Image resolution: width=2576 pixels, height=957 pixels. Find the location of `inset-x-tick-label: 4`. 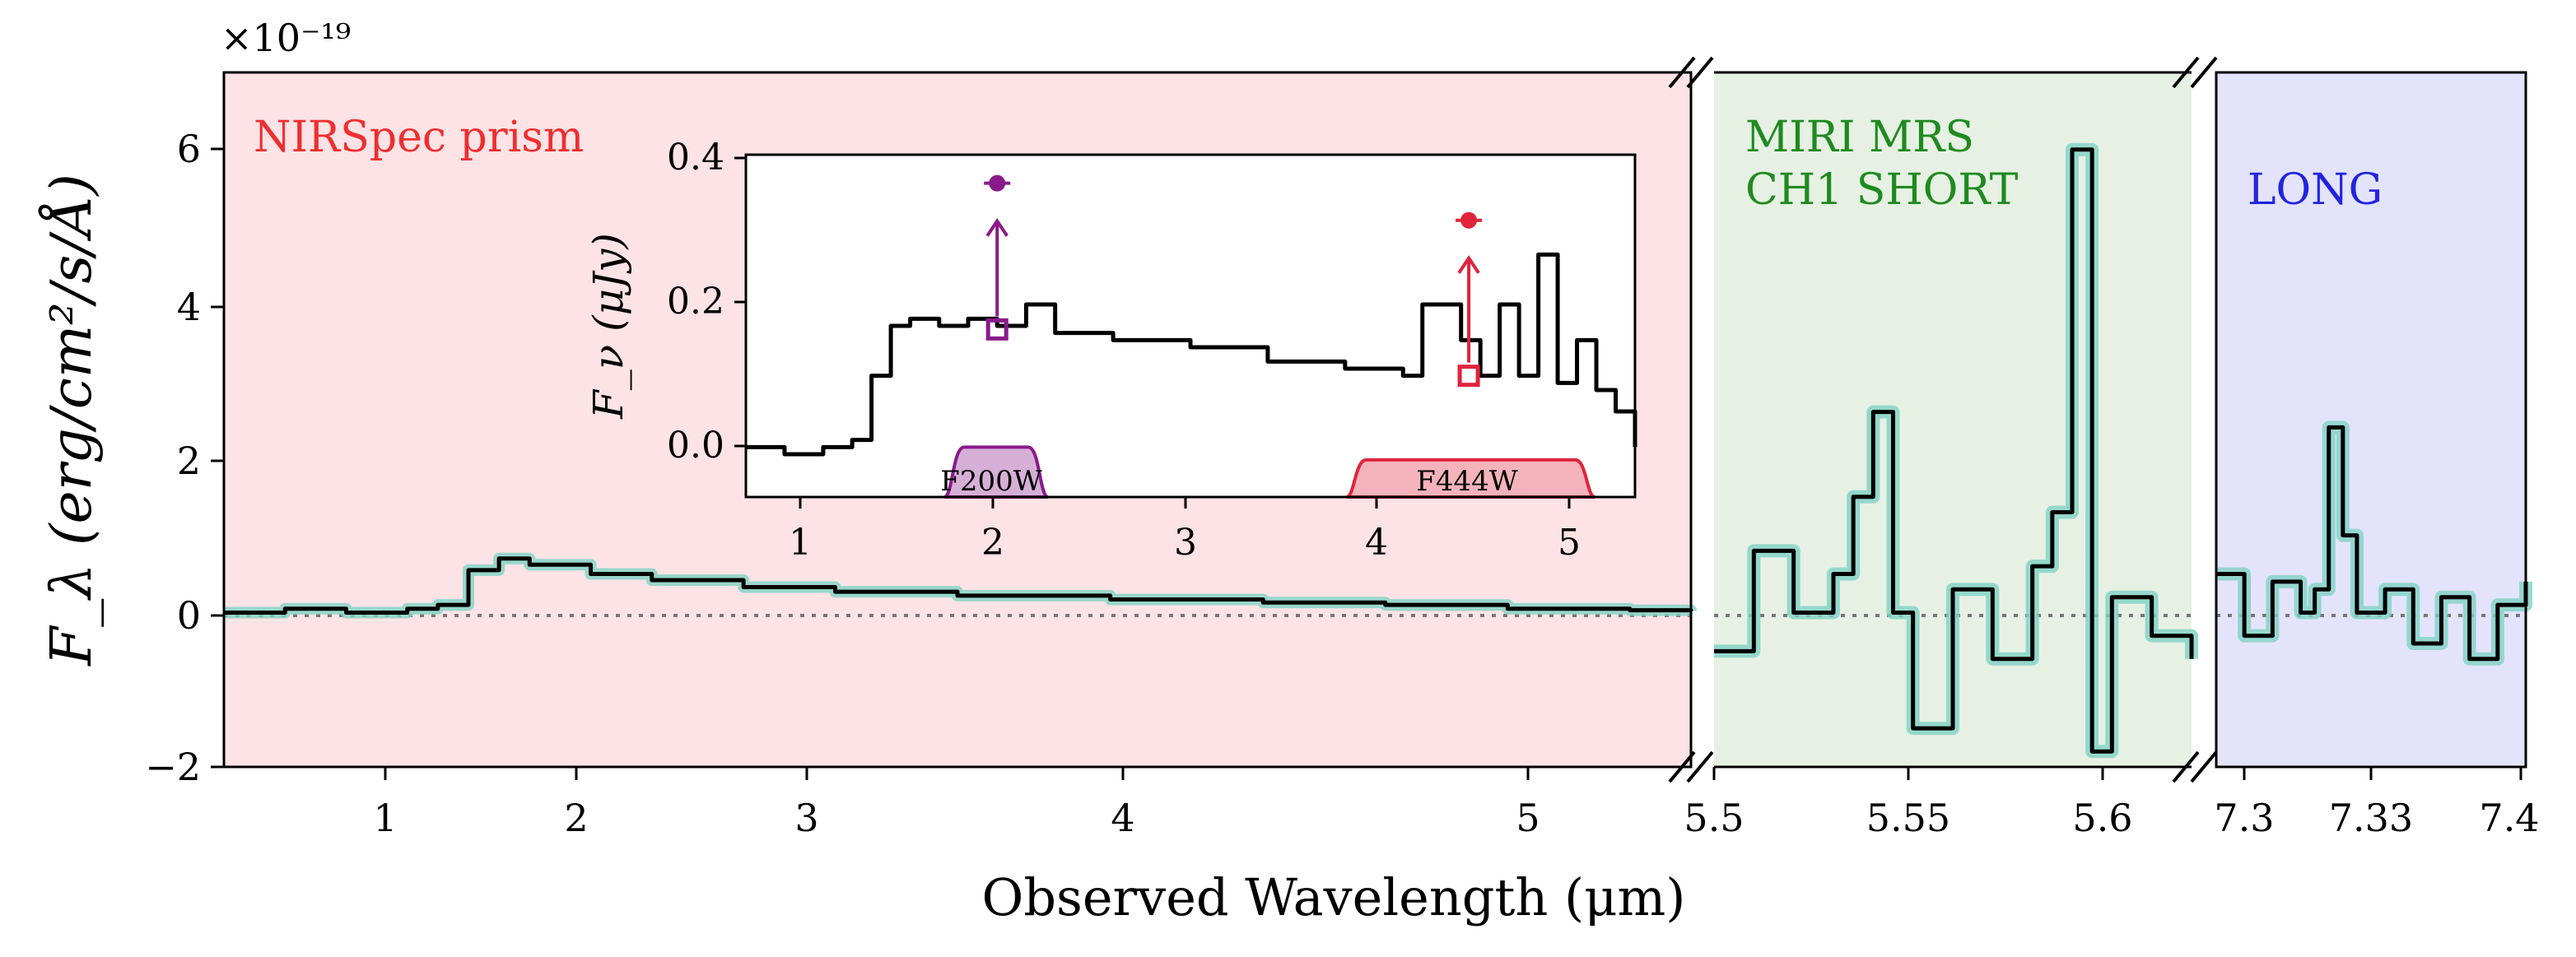

inset-x-tick-label: 4 is located at coordinates (1376, 543).